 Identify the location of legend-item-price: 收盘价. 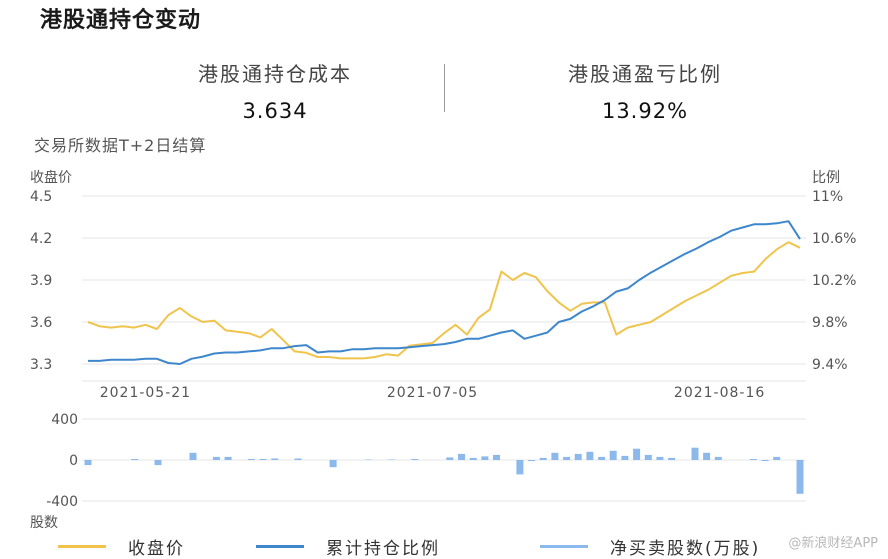
(121, 546).